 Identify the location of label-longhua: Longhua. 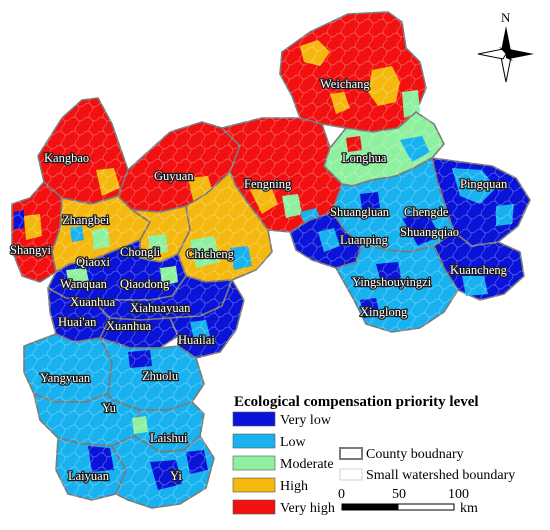
(364, 158).